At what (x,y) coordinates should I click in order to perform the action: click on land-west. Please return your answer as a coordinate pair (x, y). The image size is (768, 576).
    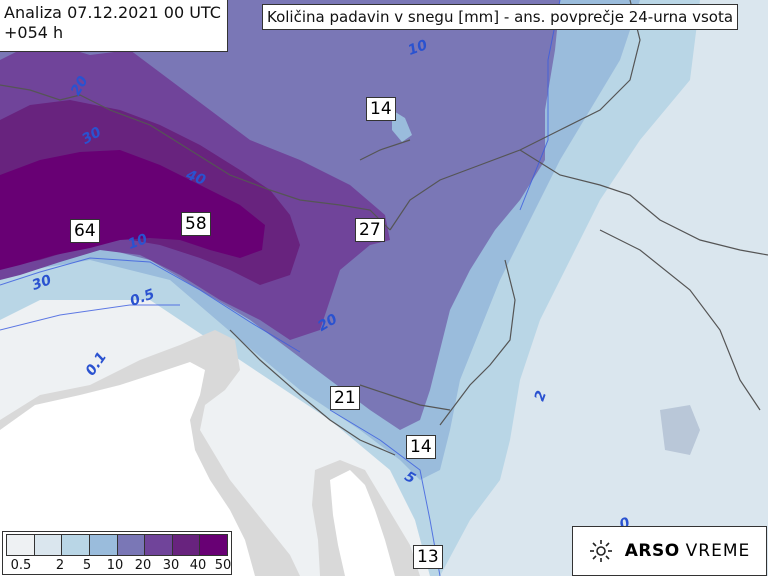
    Looking at the image, I should click on (127, 469).